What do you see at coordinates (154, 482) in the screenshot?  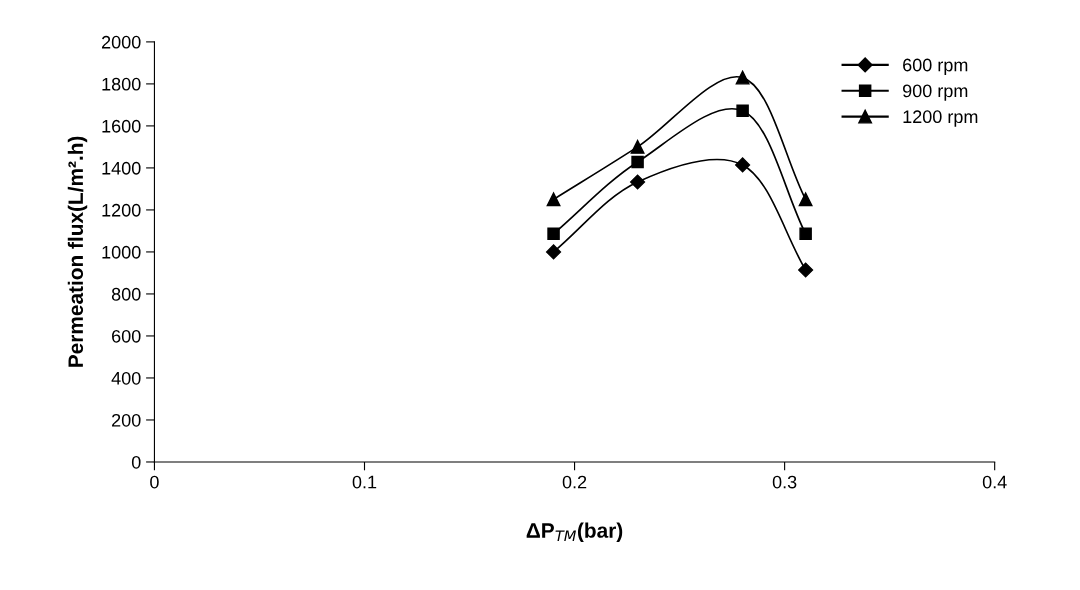 I see `x-tick-label: 0` at bounding box center [154, 482].